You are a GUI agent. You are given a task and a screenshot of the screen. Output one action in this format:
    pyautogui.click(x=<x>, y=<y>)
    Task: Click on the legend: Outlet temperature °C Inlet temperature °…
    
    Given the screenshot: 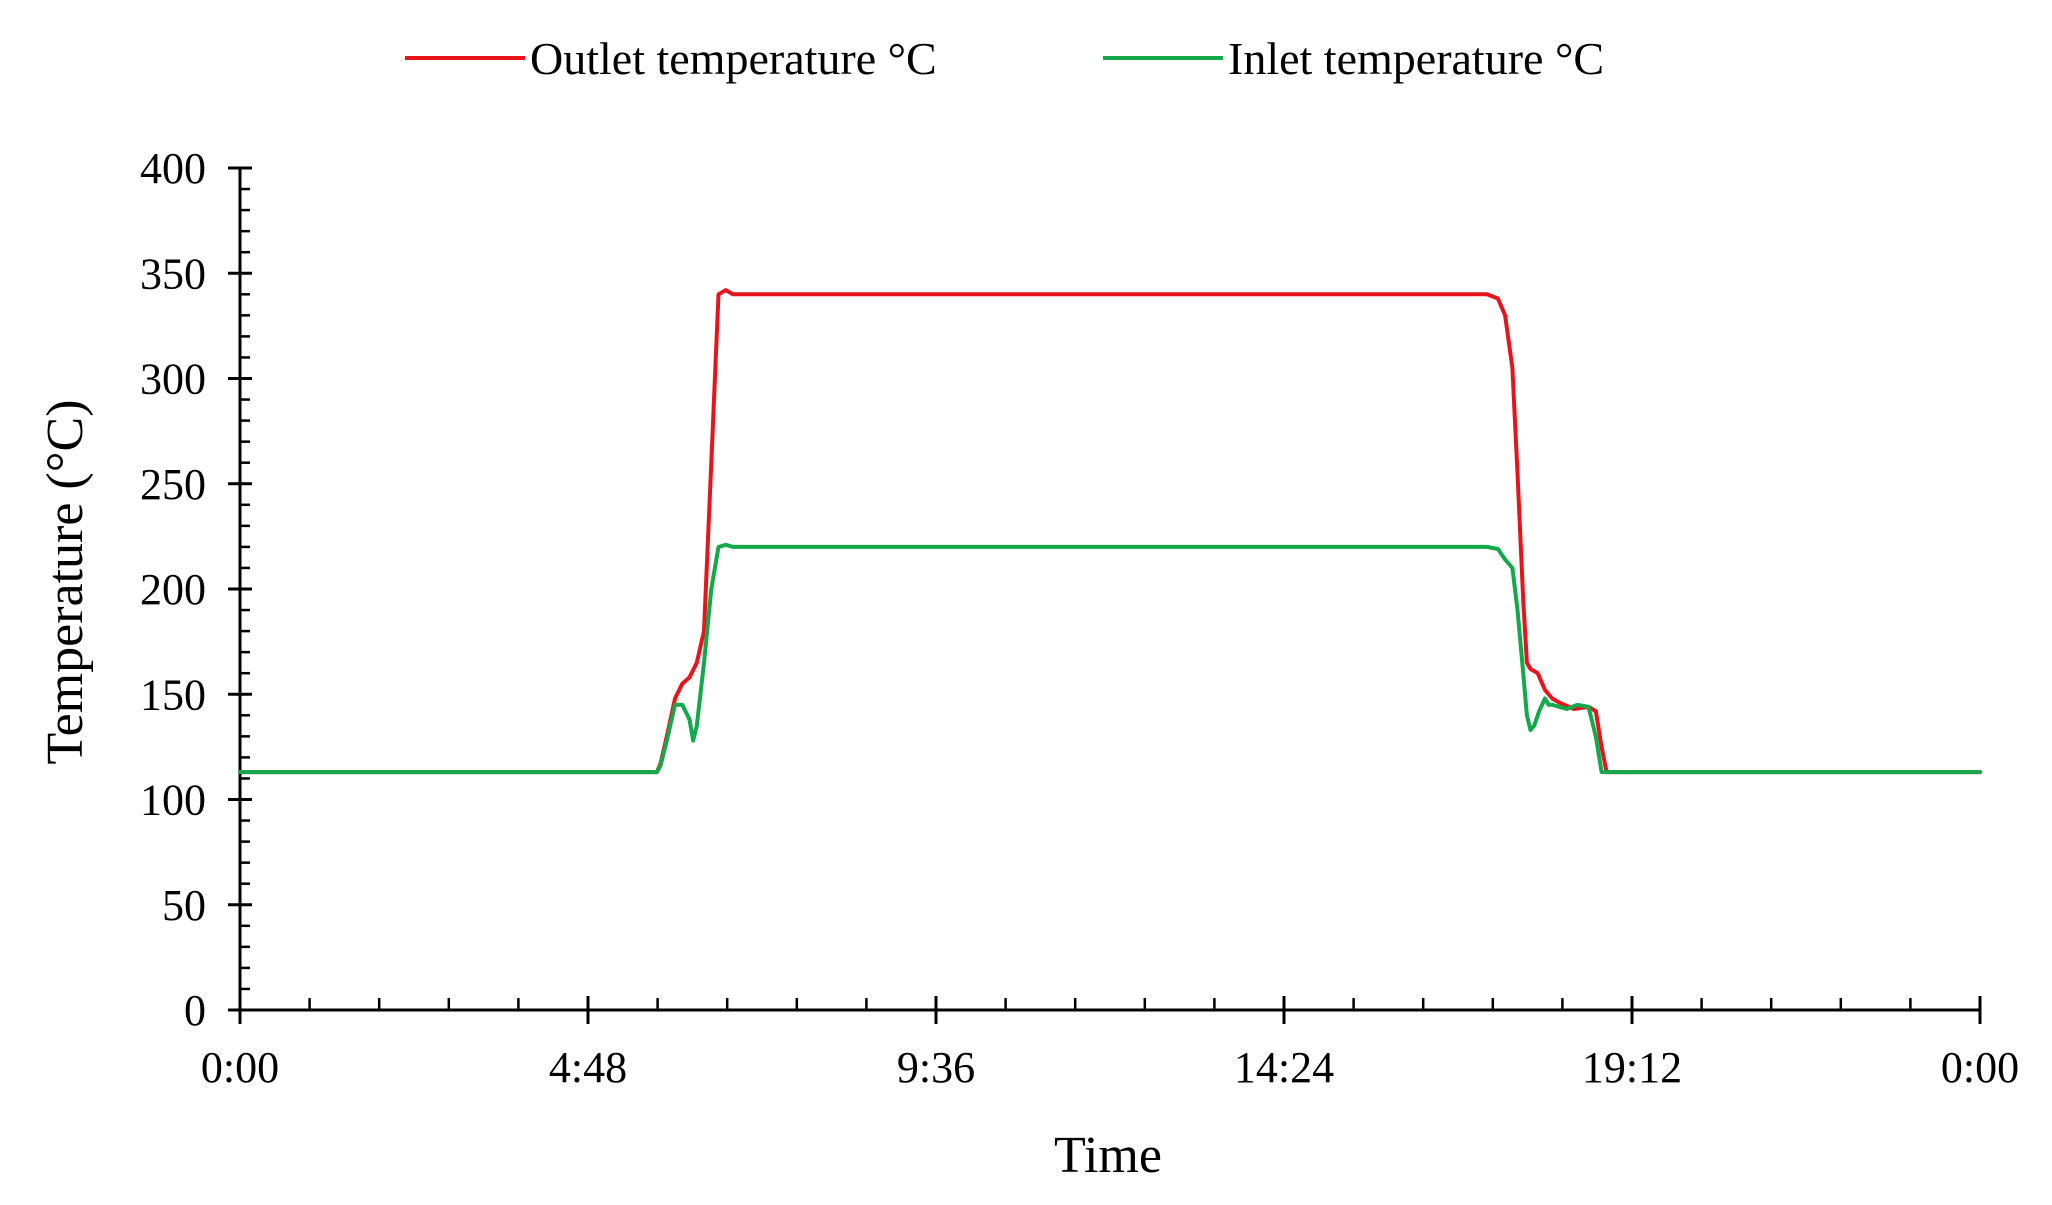 What is the action you would take?
    pyautogui.click(x=1004, y=58)
    